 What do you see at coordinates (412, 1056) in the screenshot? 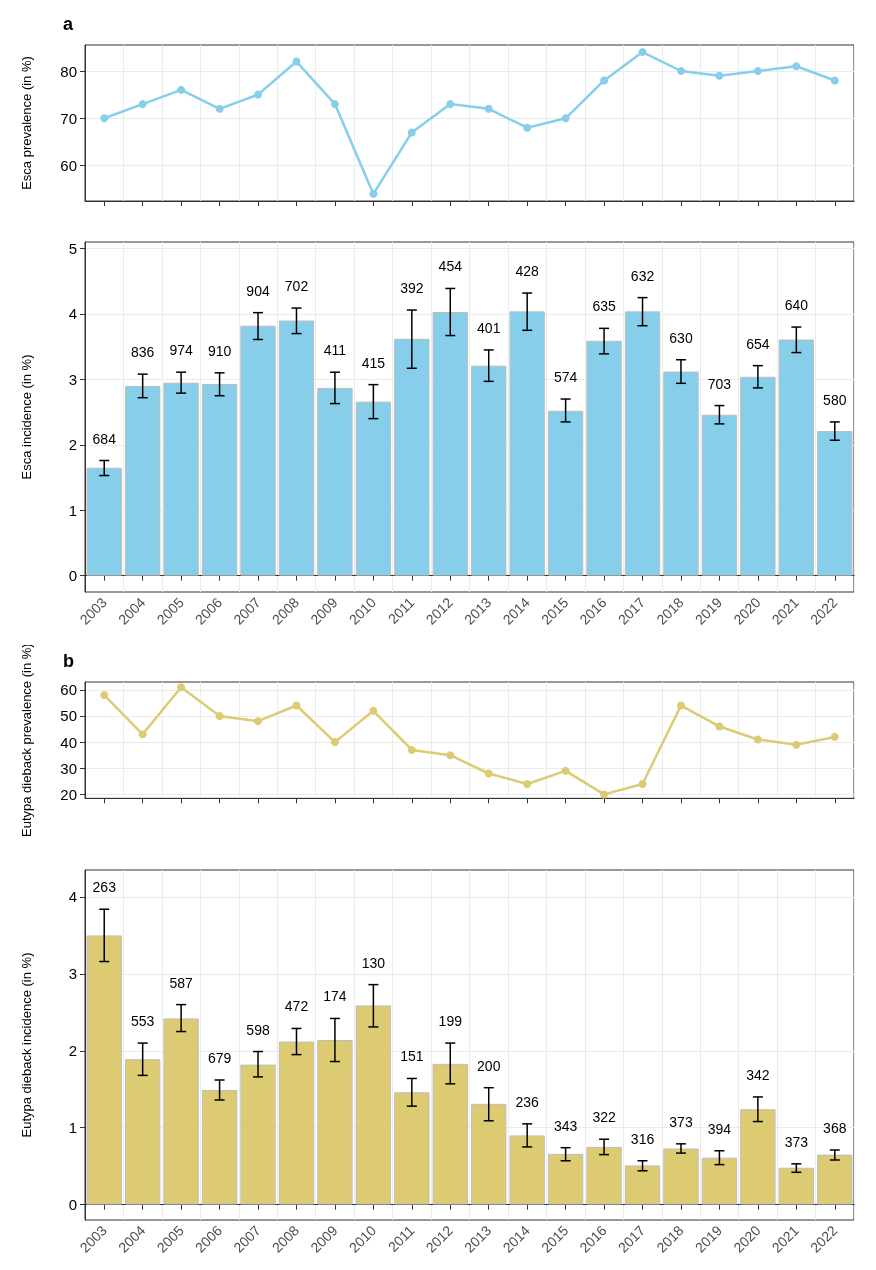
I see `annotation: 151` at bounding box center [412, 1056].